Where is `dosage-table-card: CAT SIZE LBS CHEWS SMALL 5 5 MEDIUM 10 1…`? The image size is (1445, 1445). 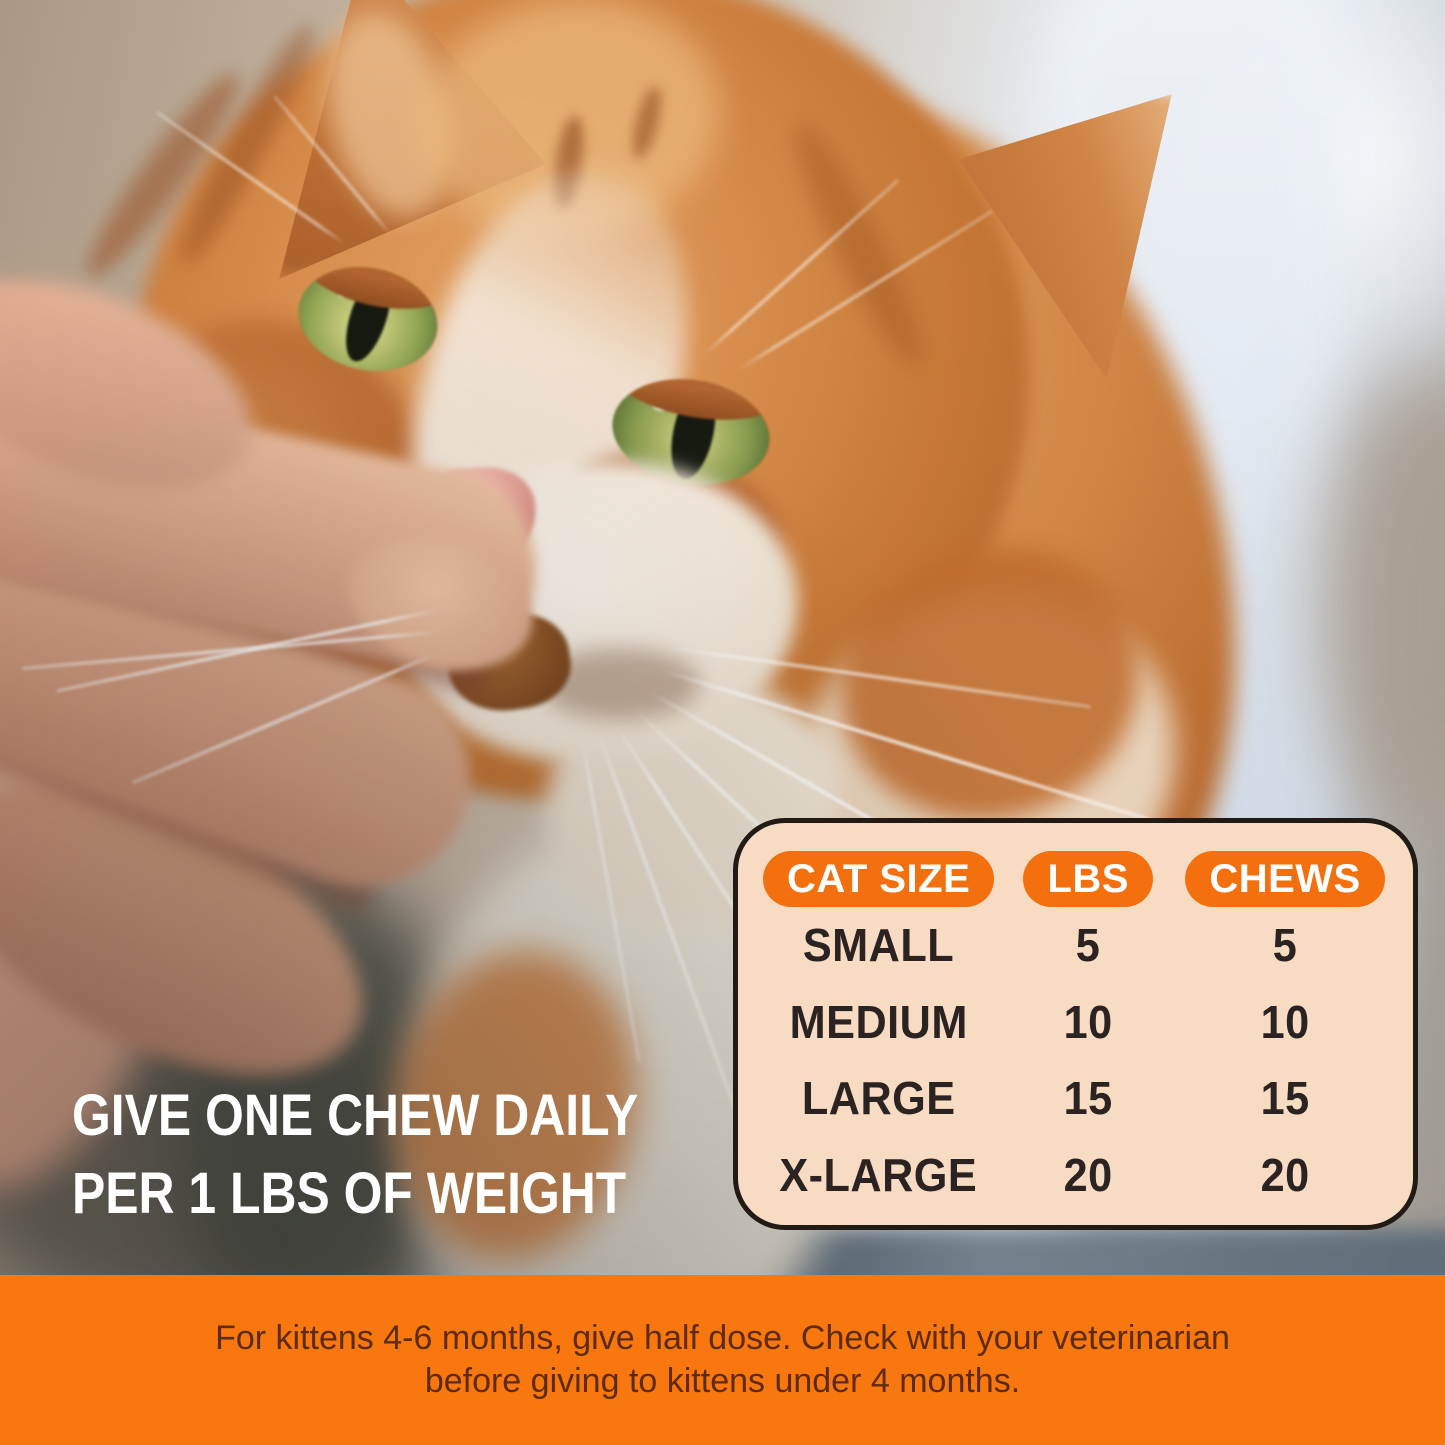 dosage-table-card: CAT SIZE LBS CHEWS SMALL 5 5 MEDIUM 10 1… is located at coordinates (1075, 1024).